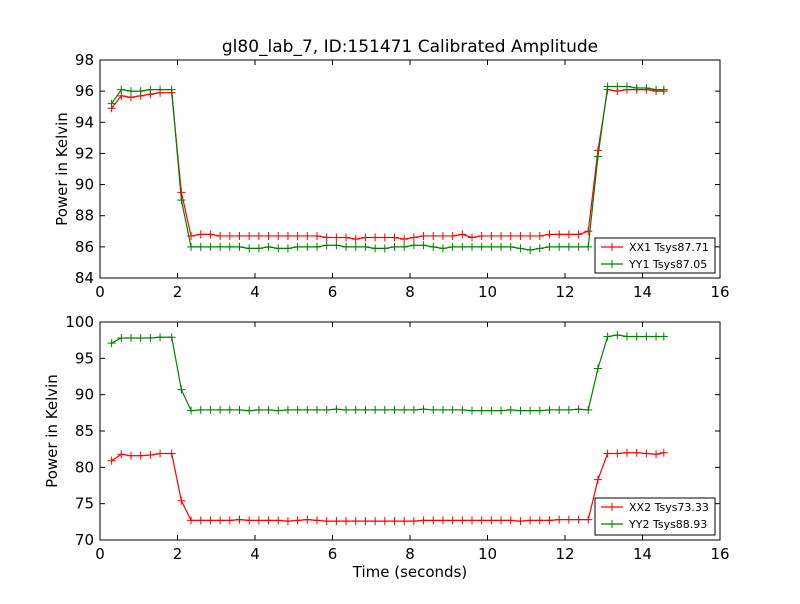 The image size is (800, 604). Describe the element at coordinates (255, 292) in the screenshot. I see `x-tick-label: 4` at that location.